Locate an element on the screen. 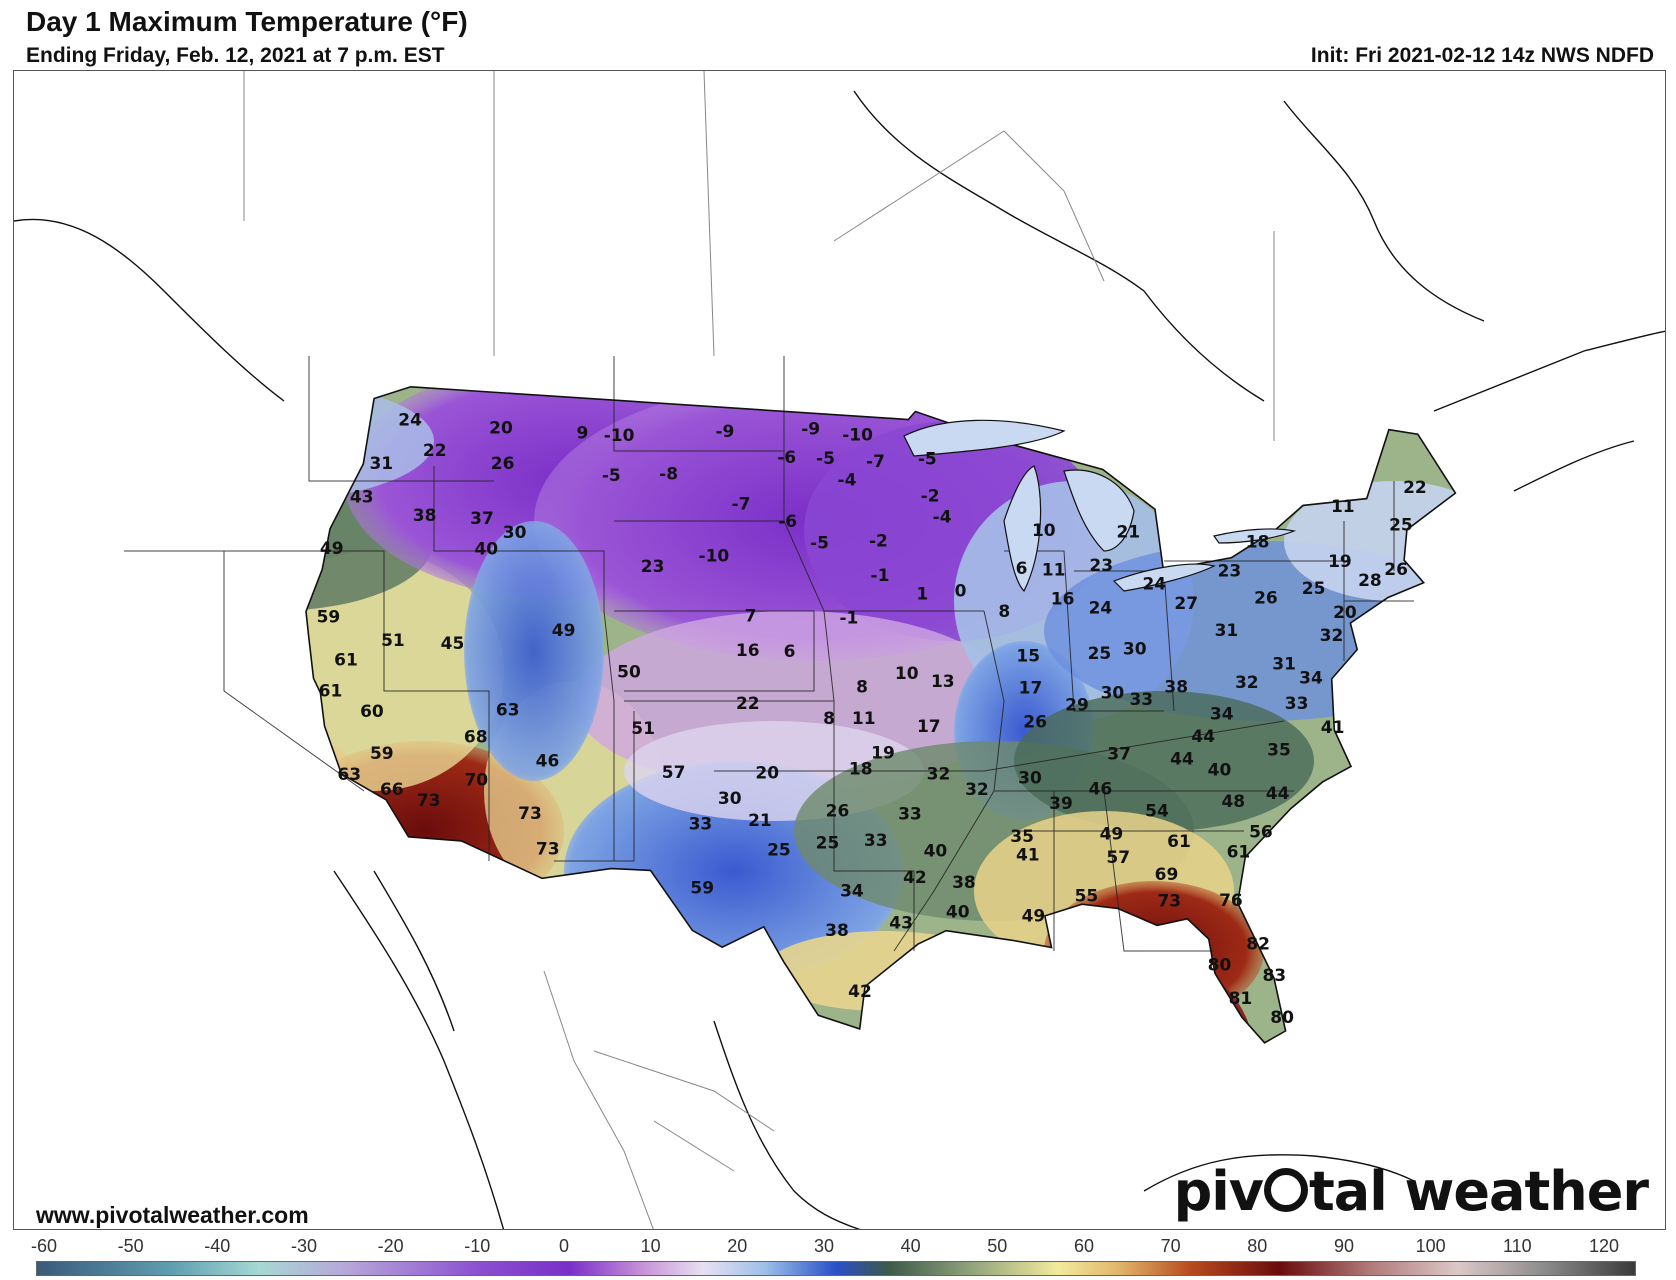 Image resolution: width=1676 pixels, height=1280 pixels. station-value: 31 is located at coordinates (1227, 631).